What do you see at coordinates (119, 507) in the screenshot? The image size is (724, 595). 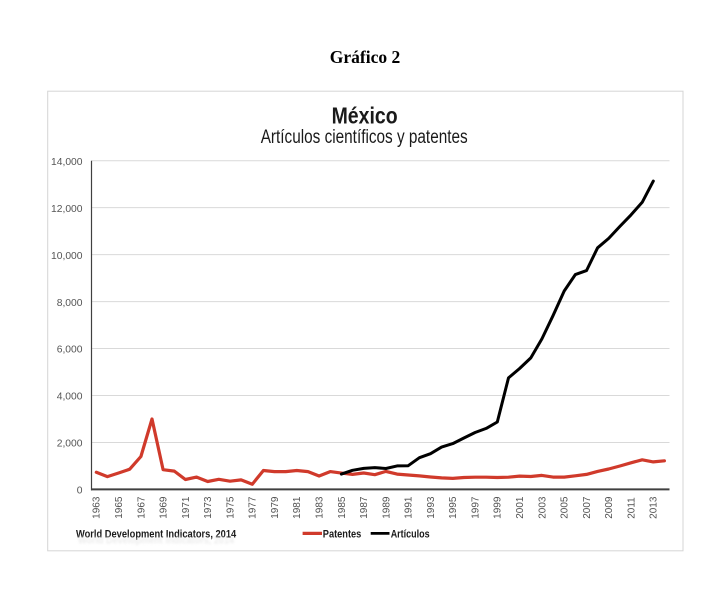 I see `svg-text: 1965` at bounding box center [119, 507].